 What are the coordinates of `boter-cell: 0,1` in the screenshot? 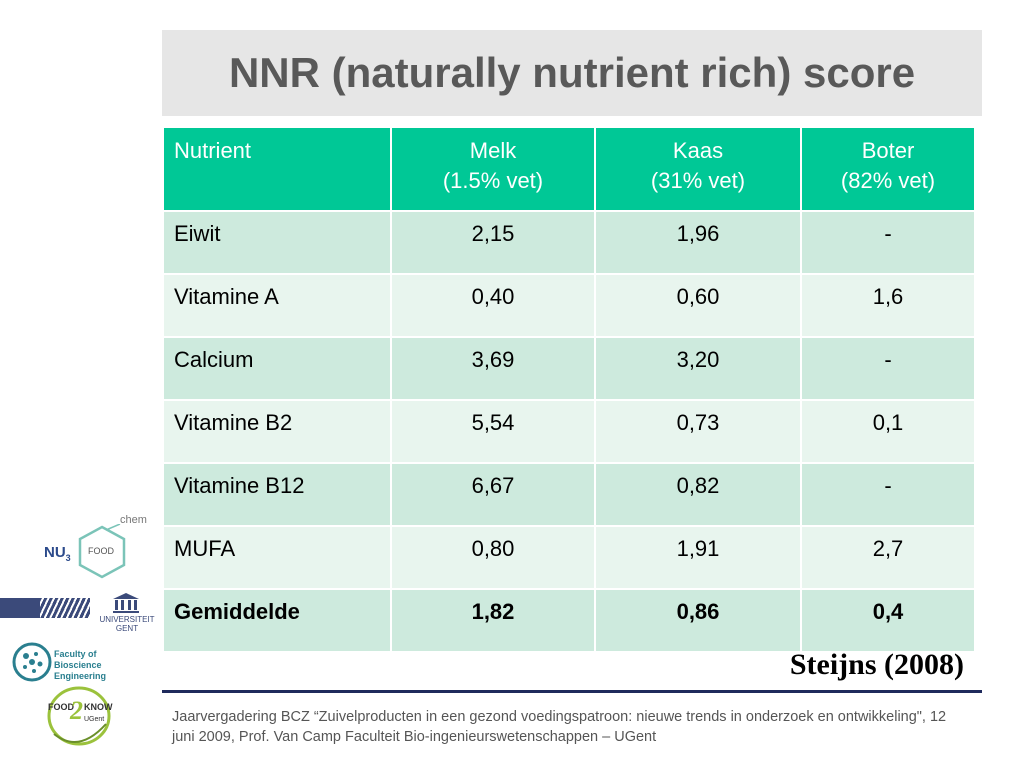 It's located at (888, 431).